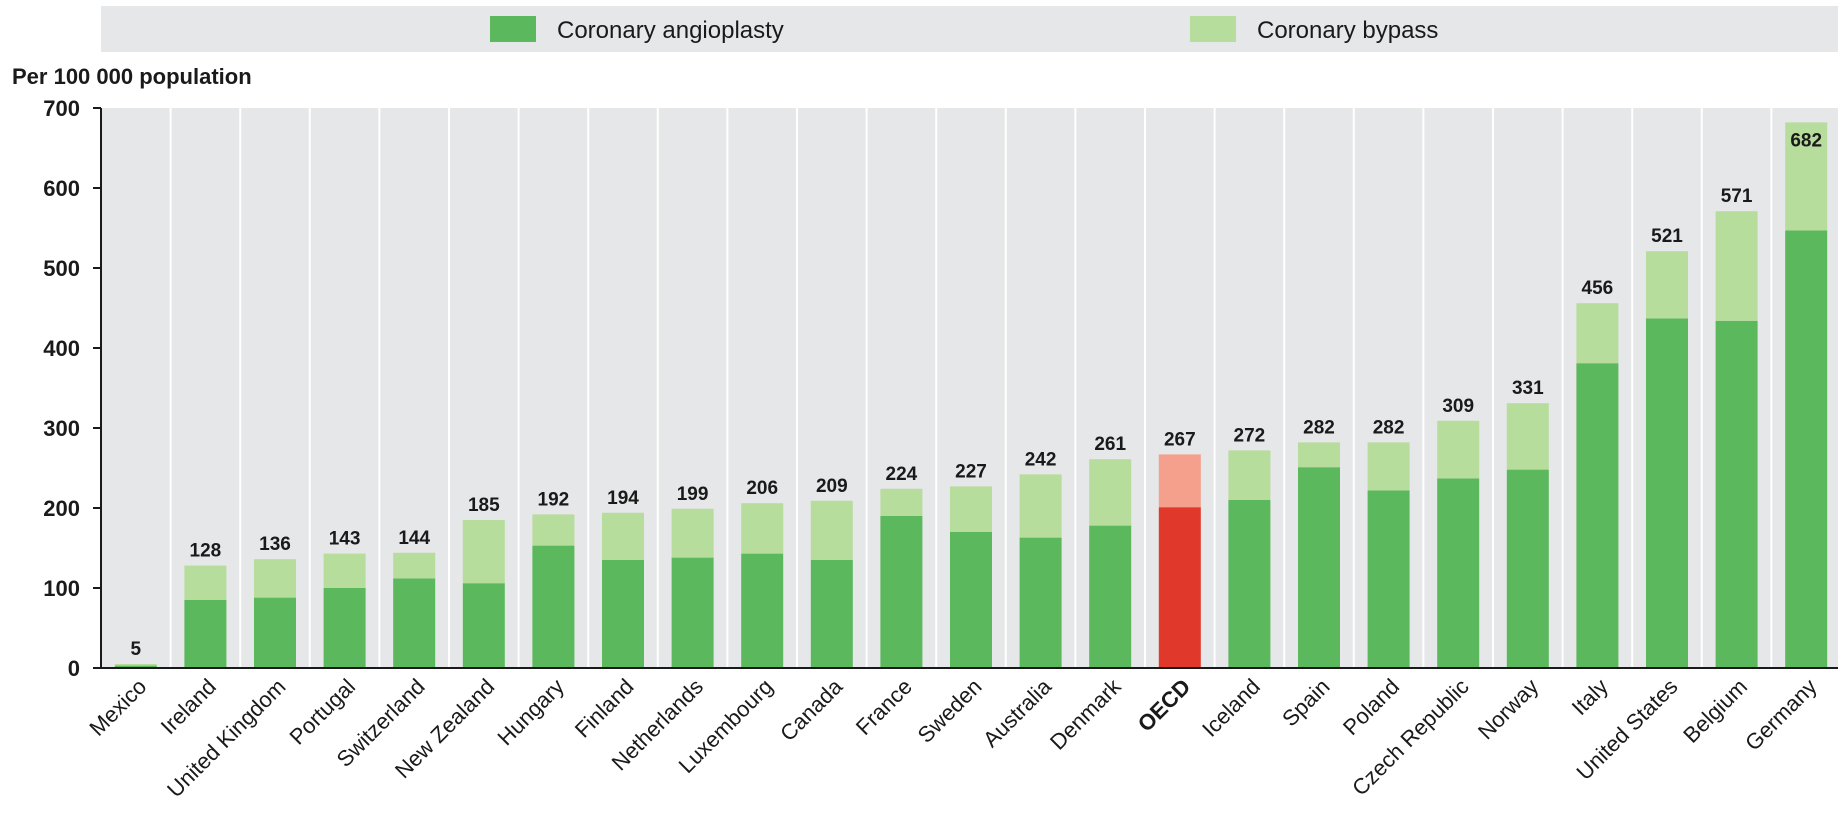 The image size is (1838, 824). Describe the element at coordinates (964, 30) in the screenshot. I see `legend: Coronary angioplasty Coronary bypass` at that location.